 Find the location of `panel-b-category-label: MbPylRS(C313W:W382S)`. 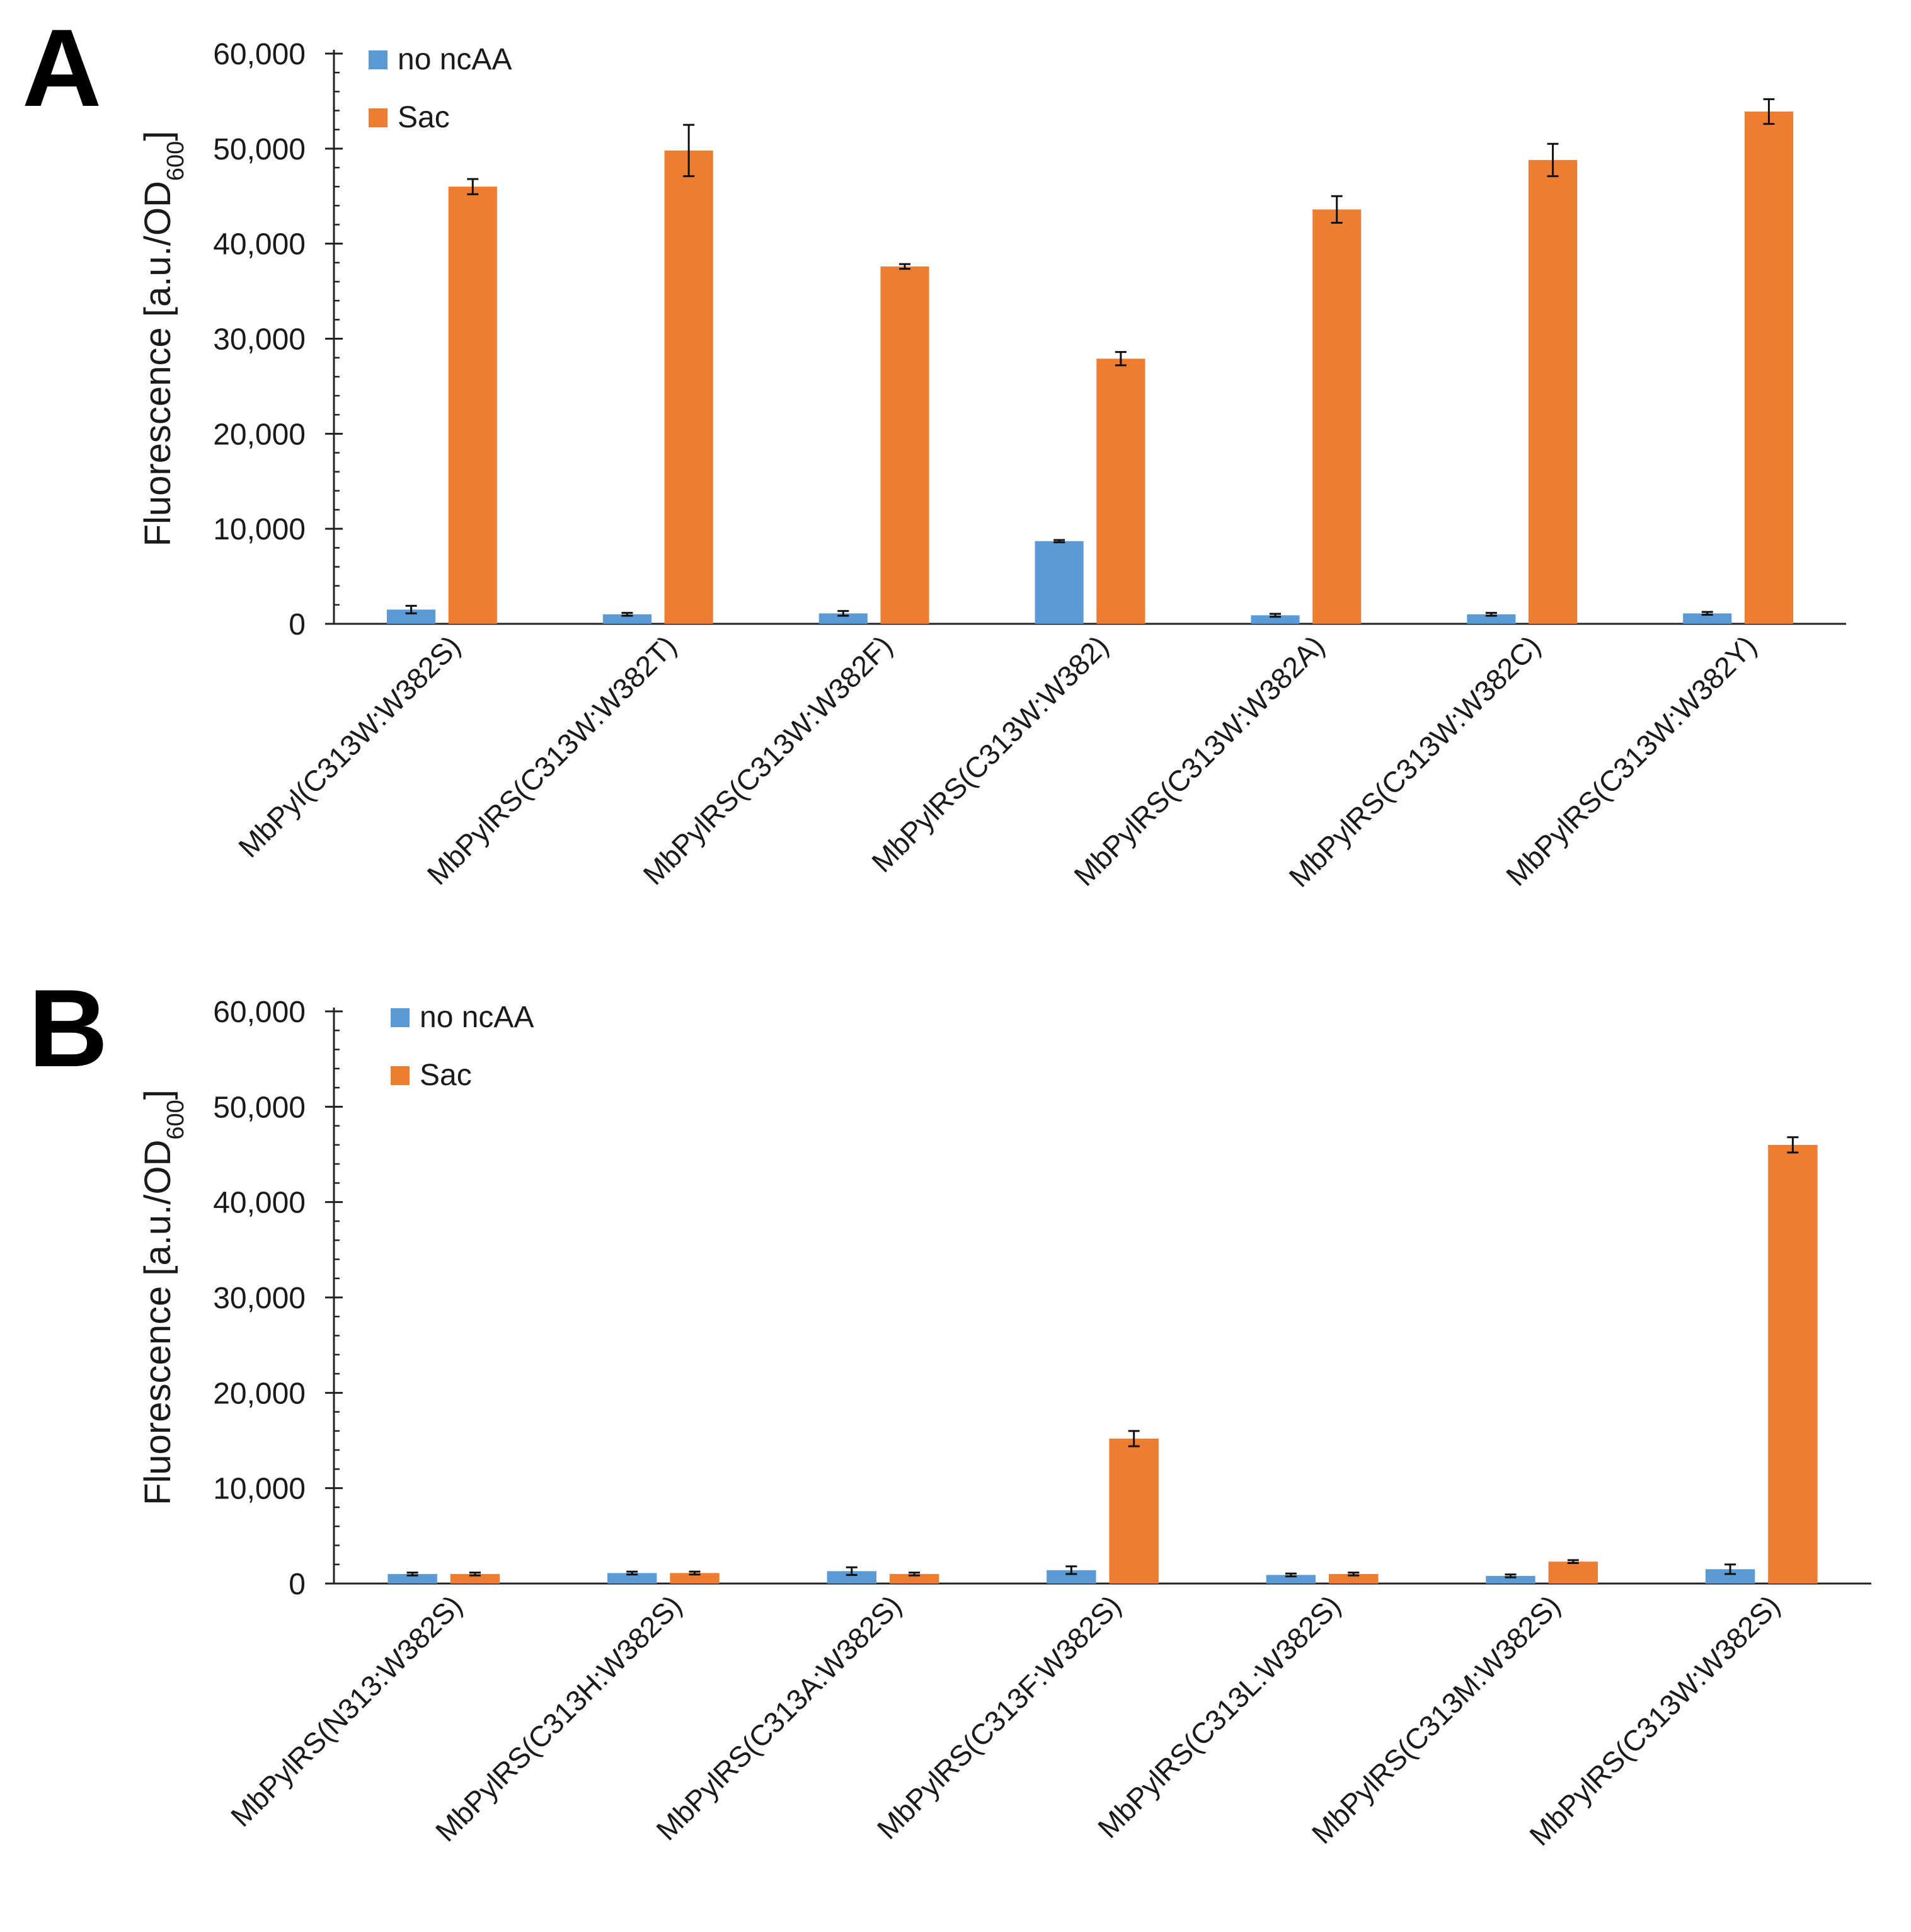

panel-b-category-label: MbPylRS(C313W:W382S) is located at coordinates (1654, 1720).